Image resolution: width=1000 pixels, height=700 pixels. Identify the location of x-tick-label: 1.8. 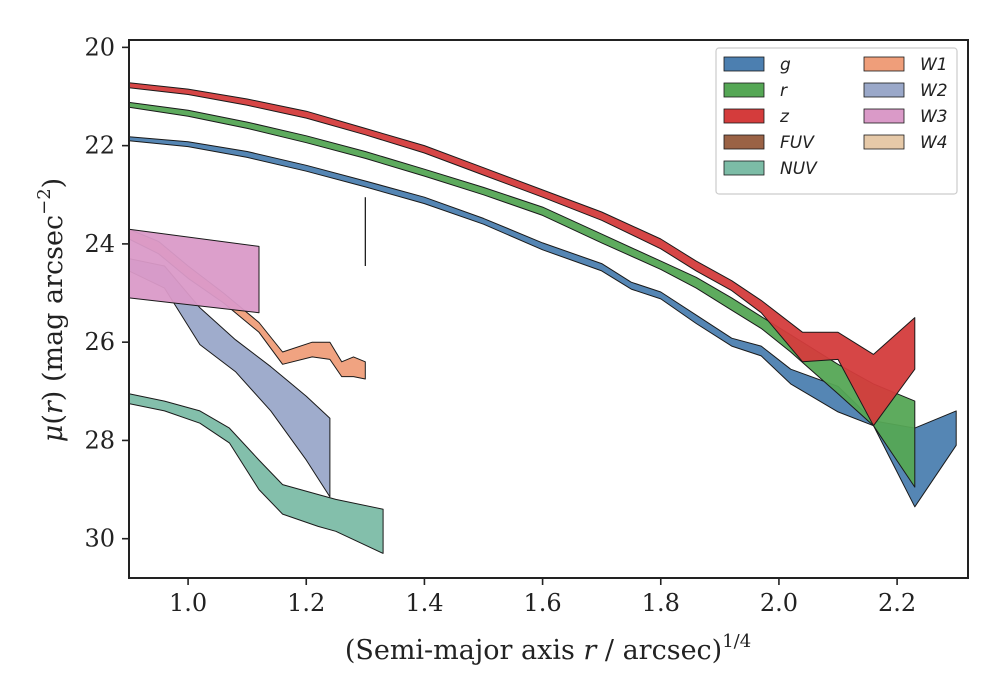
(661, 603).